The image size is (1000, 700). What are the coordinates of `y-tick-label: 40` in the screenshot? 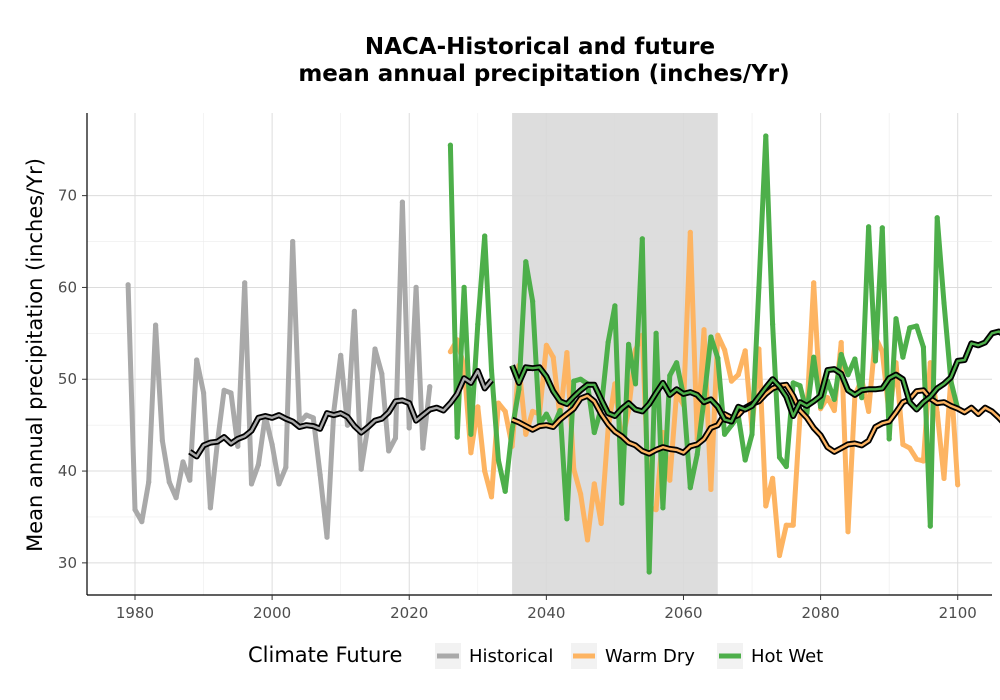 It's located at (67, 471).